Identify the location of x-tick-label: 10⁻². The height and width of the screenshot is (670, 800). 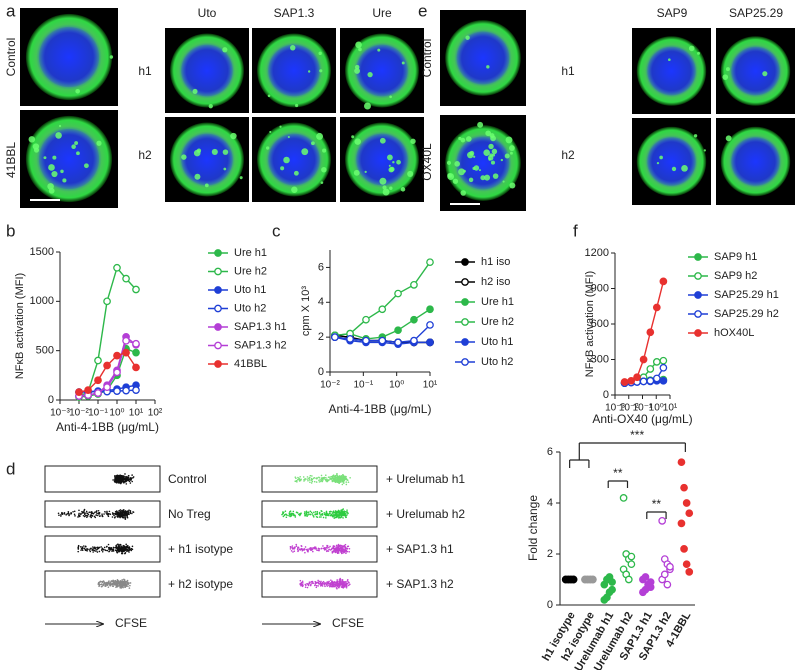
(629, 408).